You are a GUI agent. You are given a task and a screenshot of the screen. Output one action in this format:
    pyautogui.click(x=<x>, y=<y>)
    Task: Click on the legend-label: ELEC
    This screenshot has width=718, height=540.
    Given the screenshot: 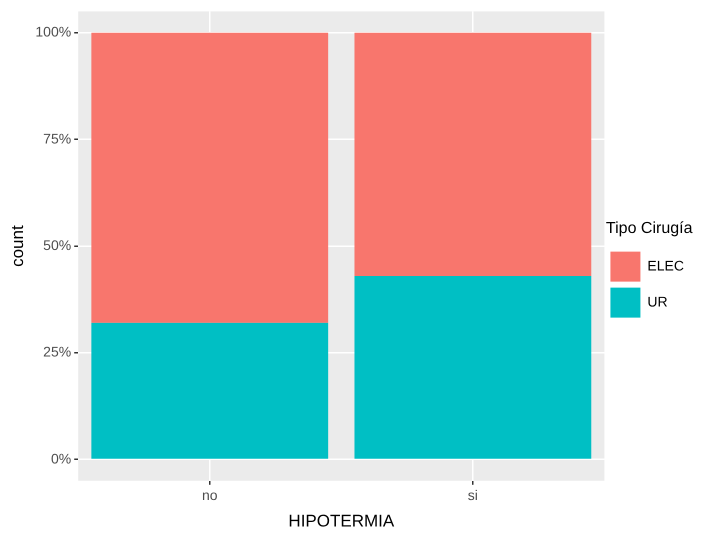 What is the action you would take?
    pyautogui.click(x=665, y=265)
    